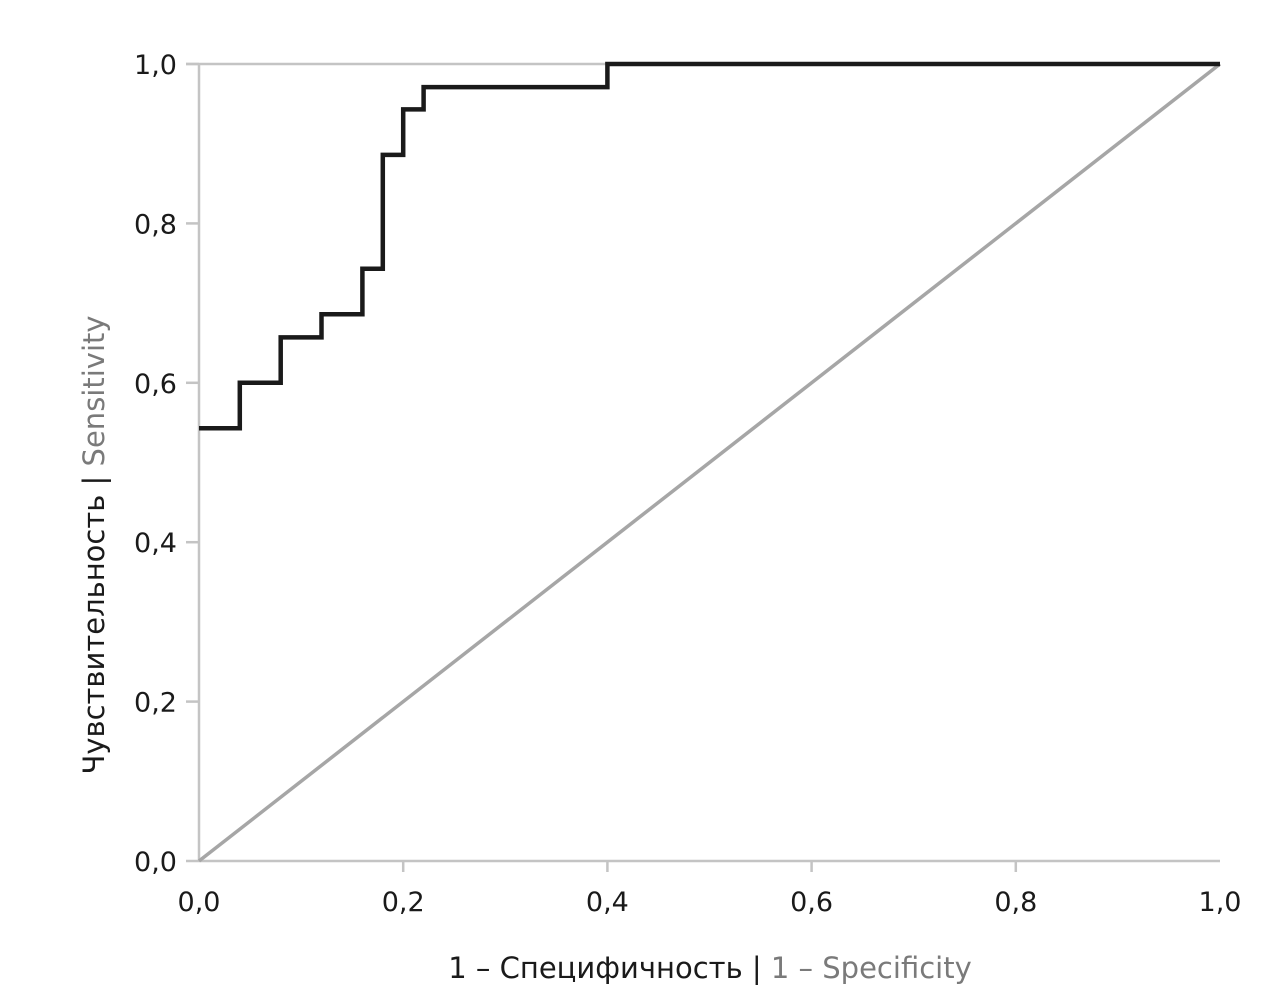 This screenshot has height=1000, width=1265. I want to click on x-axis-label: 1 – Специфичность | 1 – Specificity, so click(710, 968).